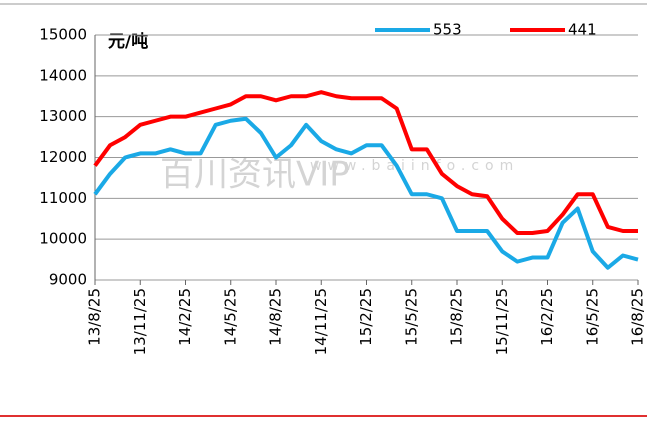 The width and height of the screenshot is (647, 423). I want to click on x-tick-label: 15/11/25, so click(502, 321).